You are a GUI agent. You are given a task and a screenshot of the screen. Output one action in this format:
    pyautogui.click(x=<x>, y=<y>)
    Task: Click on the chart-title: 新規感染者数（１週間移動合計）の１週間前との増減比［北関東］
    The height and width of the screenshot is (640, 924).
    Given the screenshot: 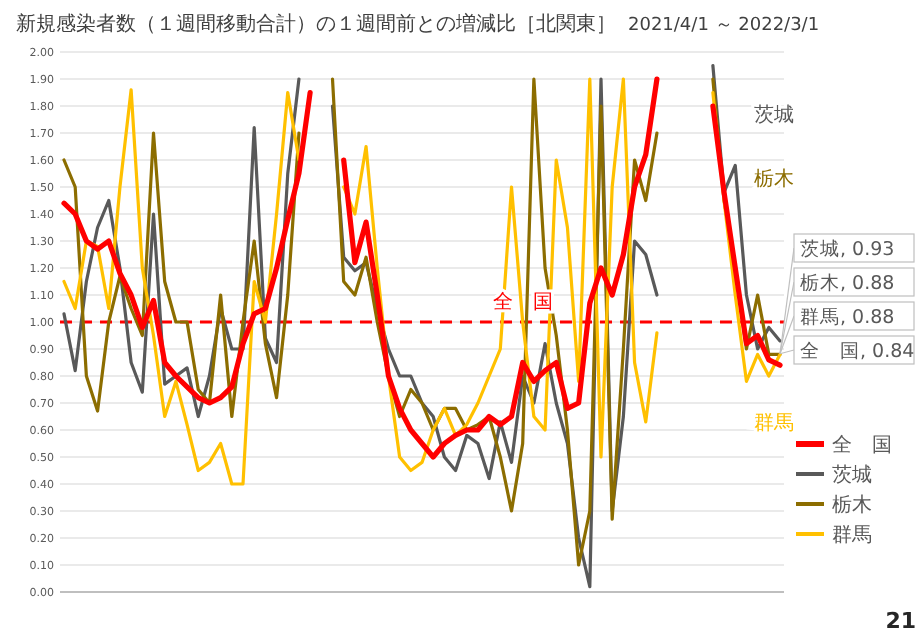 What is the action you would take?
    pyautogui.click(x=316, y=25)
    